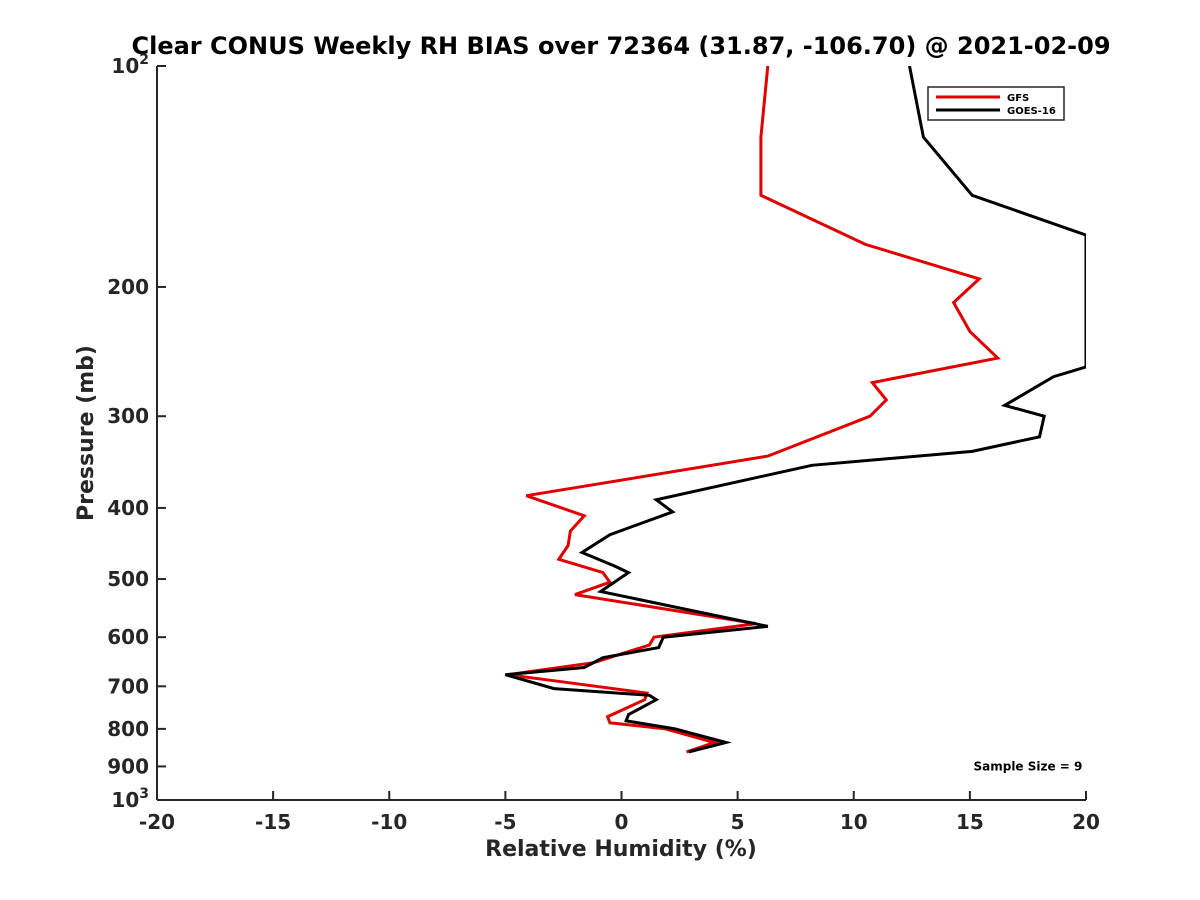 The image size is (1200, 900). Describe the element at coordinates (128, 637) in the screenshot. I see `y-tick-label: 600` at that location.